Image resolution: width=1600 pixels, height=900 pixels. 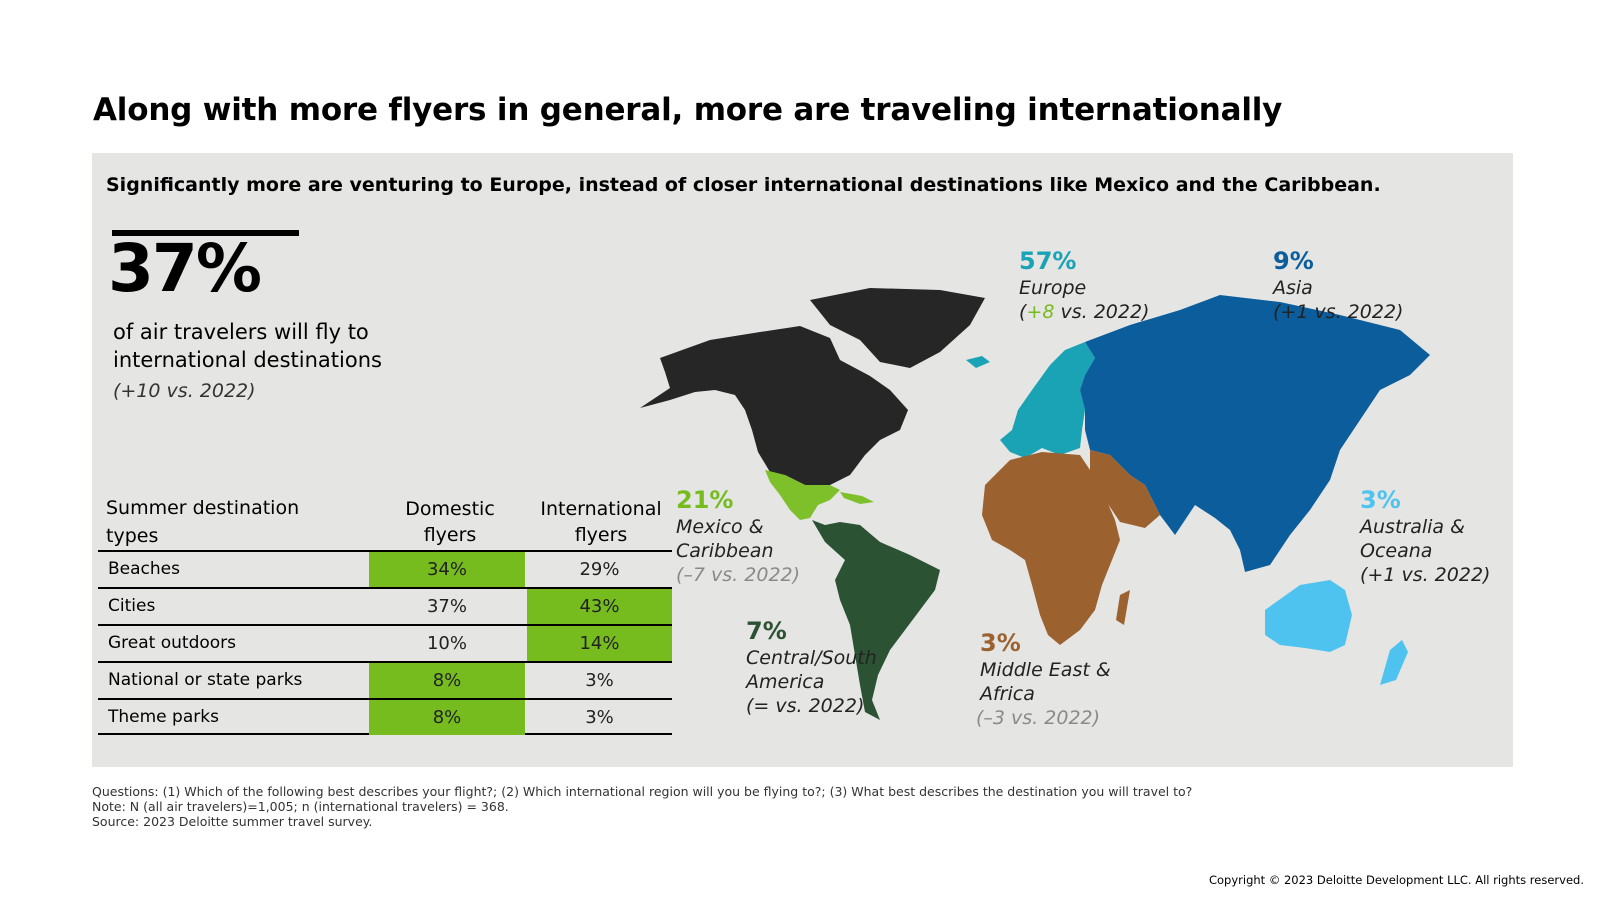 I want to click on table-row: Beaches 34% 29%, so click(x=385, y=568).